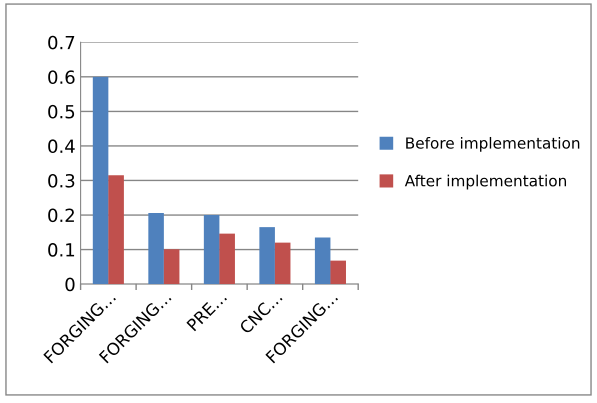 The image size is (597, 403). I want to click on y-tick-label: 0.7, so click(61, 43).